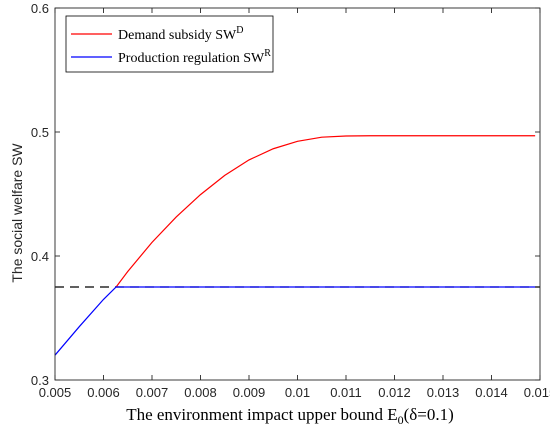  Describe the element at coordinates (297, 392) in the screenshot. I see `x-tick-label: 0.01` at that location.